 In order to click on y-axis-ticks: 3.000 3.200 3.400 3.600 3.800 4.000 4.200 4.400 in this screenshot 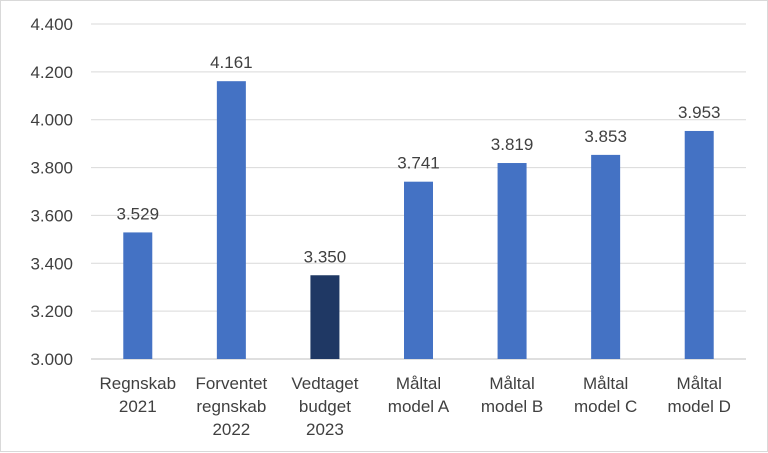, I will do `click(51, 192)`.